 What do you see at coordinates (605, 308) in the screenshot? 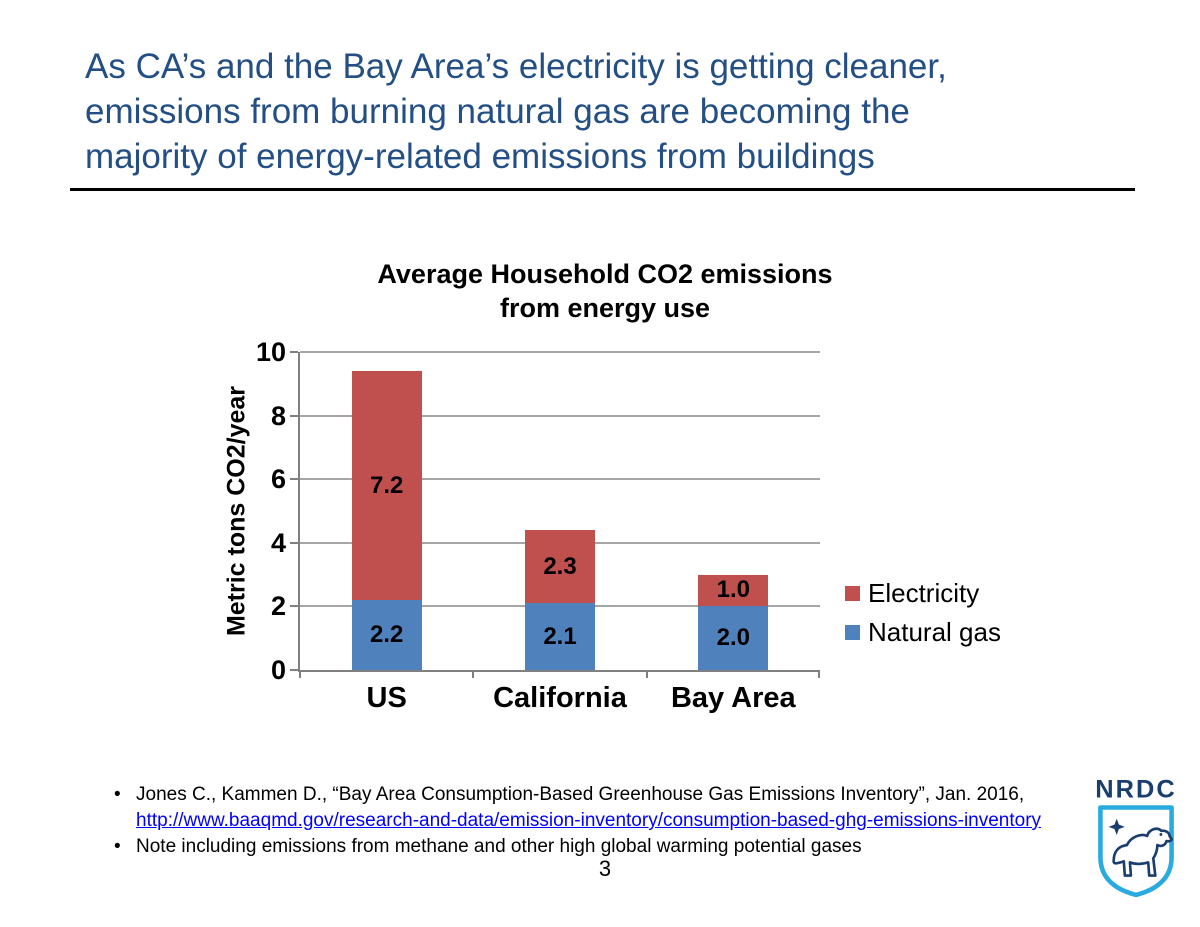
I see `chart-title-line-2: from energy use` at bounding box center [605, 308].